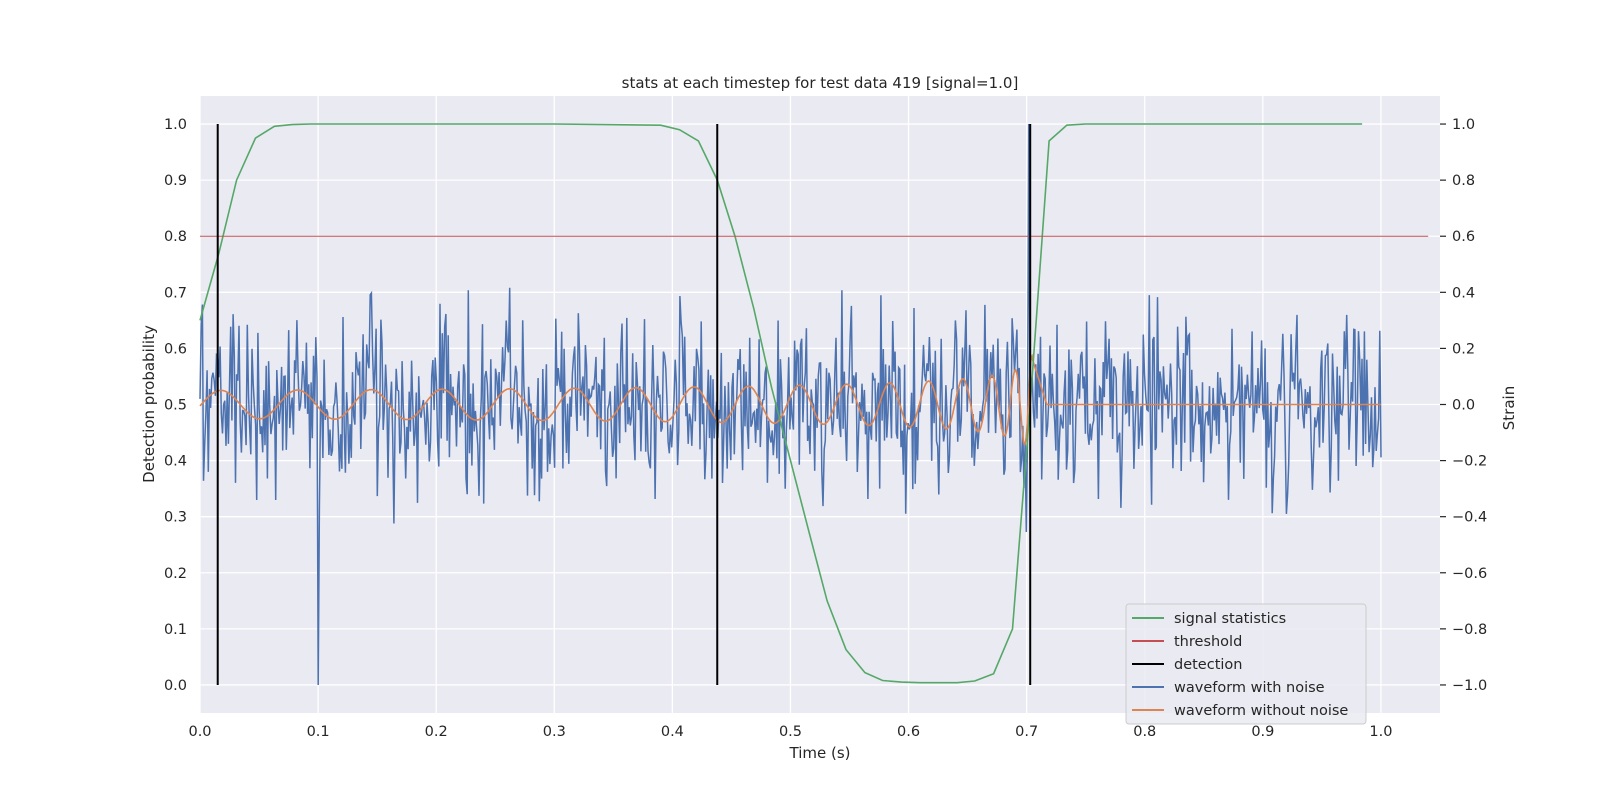 Image resolution: width=1600 pixels, height=804 pixels. I want to click on x-tick-label: 0.4, so click(672, 732).